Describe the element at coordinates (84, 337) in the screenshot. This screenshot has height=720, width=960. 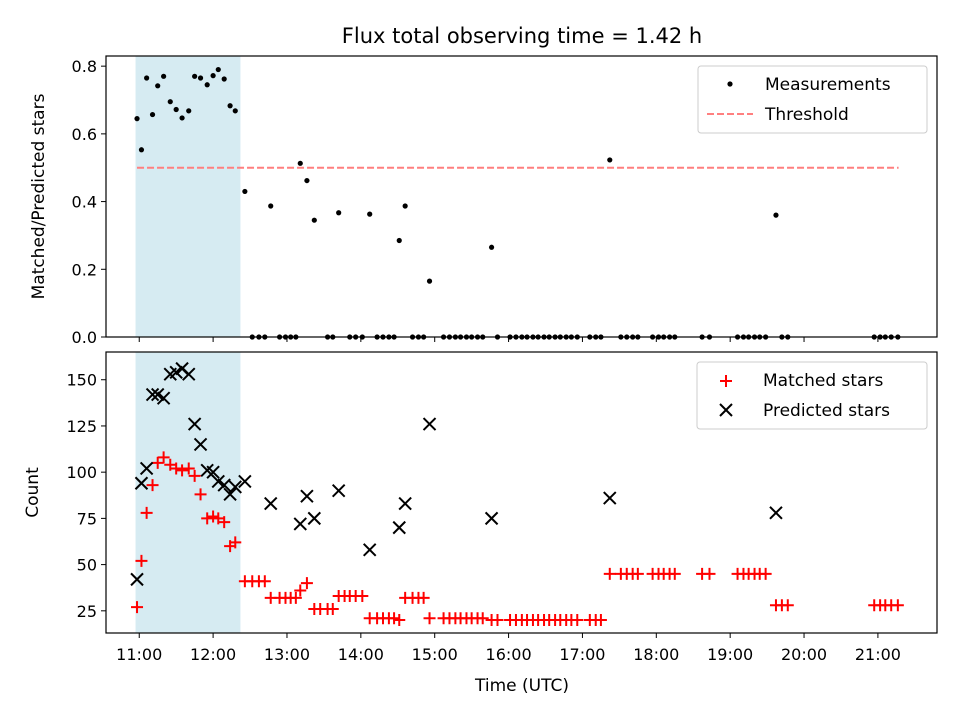
I see `y-tick-label: 0.0` at that location.